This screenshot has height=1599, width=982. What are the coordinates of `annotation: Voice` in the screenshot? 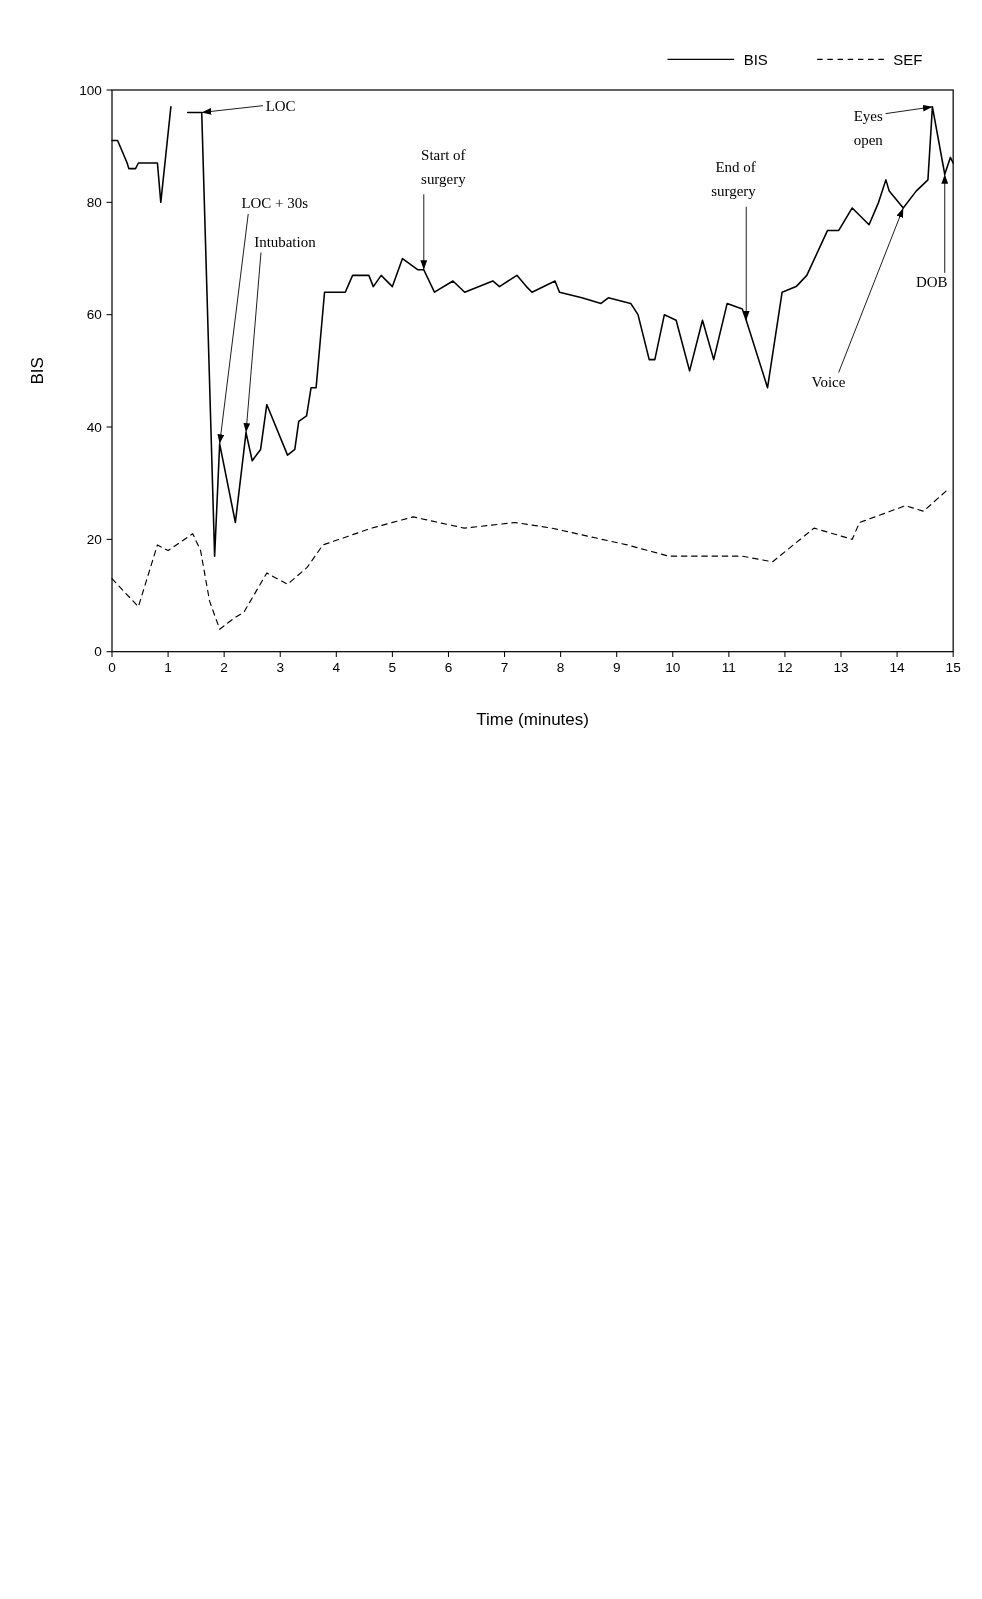 It's located at (828, 382).